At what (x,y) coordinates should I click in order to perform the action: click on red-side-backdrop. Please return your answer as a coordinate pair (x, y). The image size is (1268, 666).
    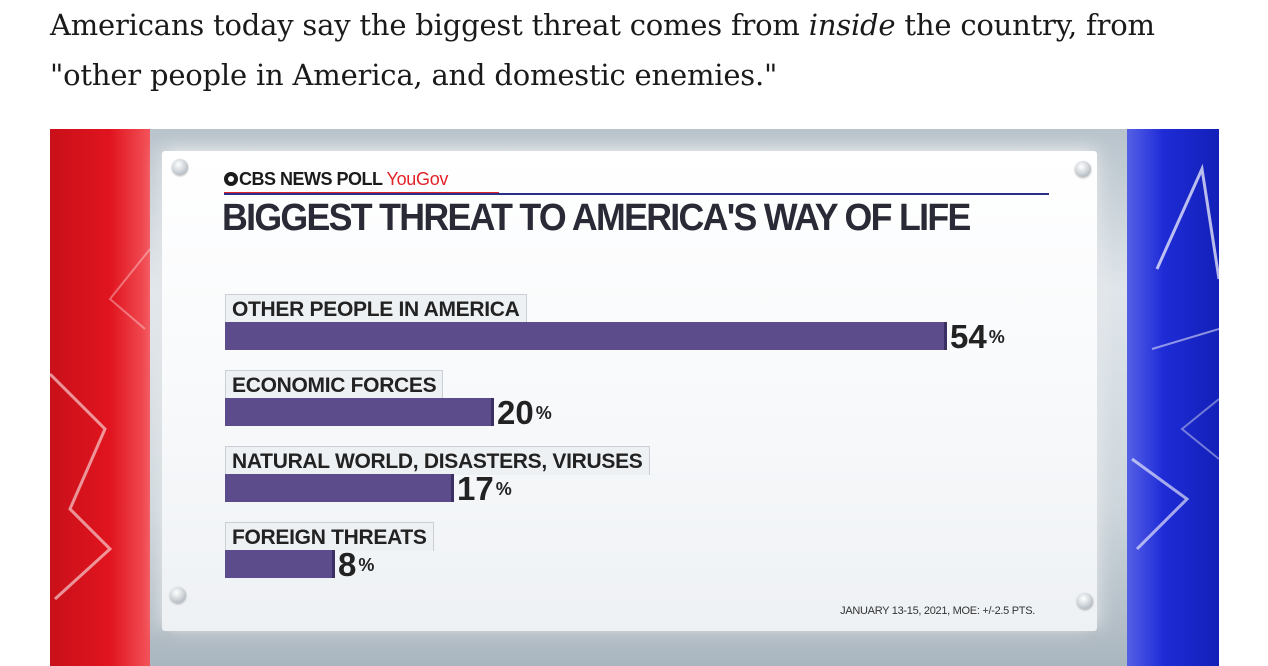
    Looking at the image, I should click on (100, 397).